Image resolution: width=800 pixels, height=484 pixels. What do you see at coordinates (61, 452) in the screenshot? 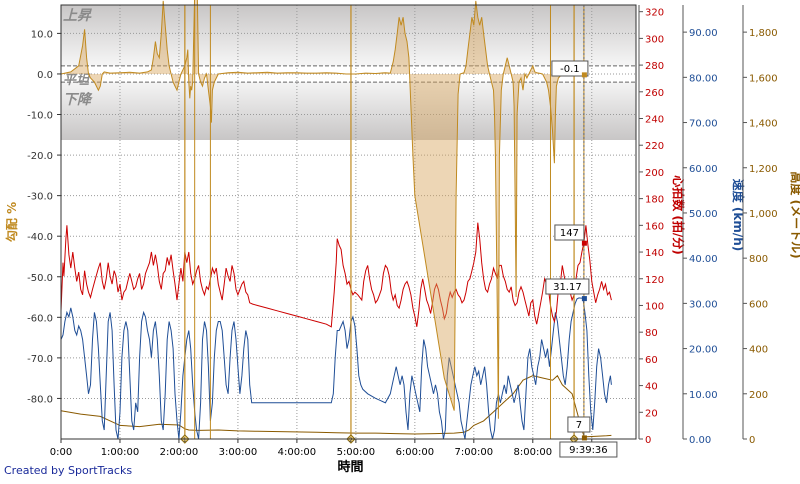
I see `x-tick-label: 0:00` at bounding box center [61, 452].